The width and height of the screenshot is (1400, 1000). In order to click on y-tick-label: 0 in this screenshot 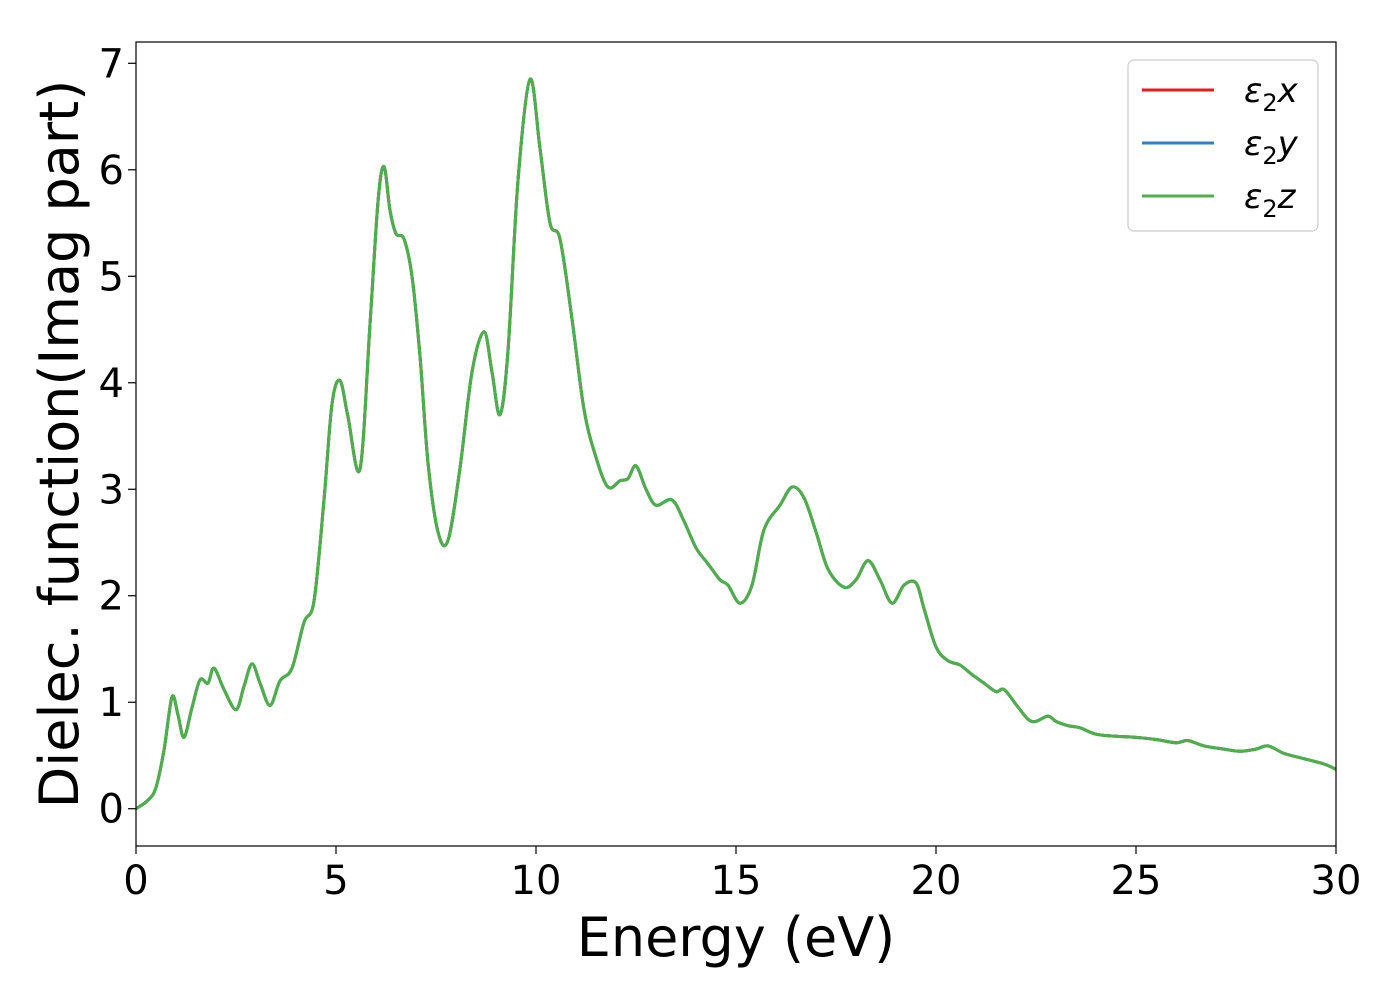, I will do `click(111, 810)`.